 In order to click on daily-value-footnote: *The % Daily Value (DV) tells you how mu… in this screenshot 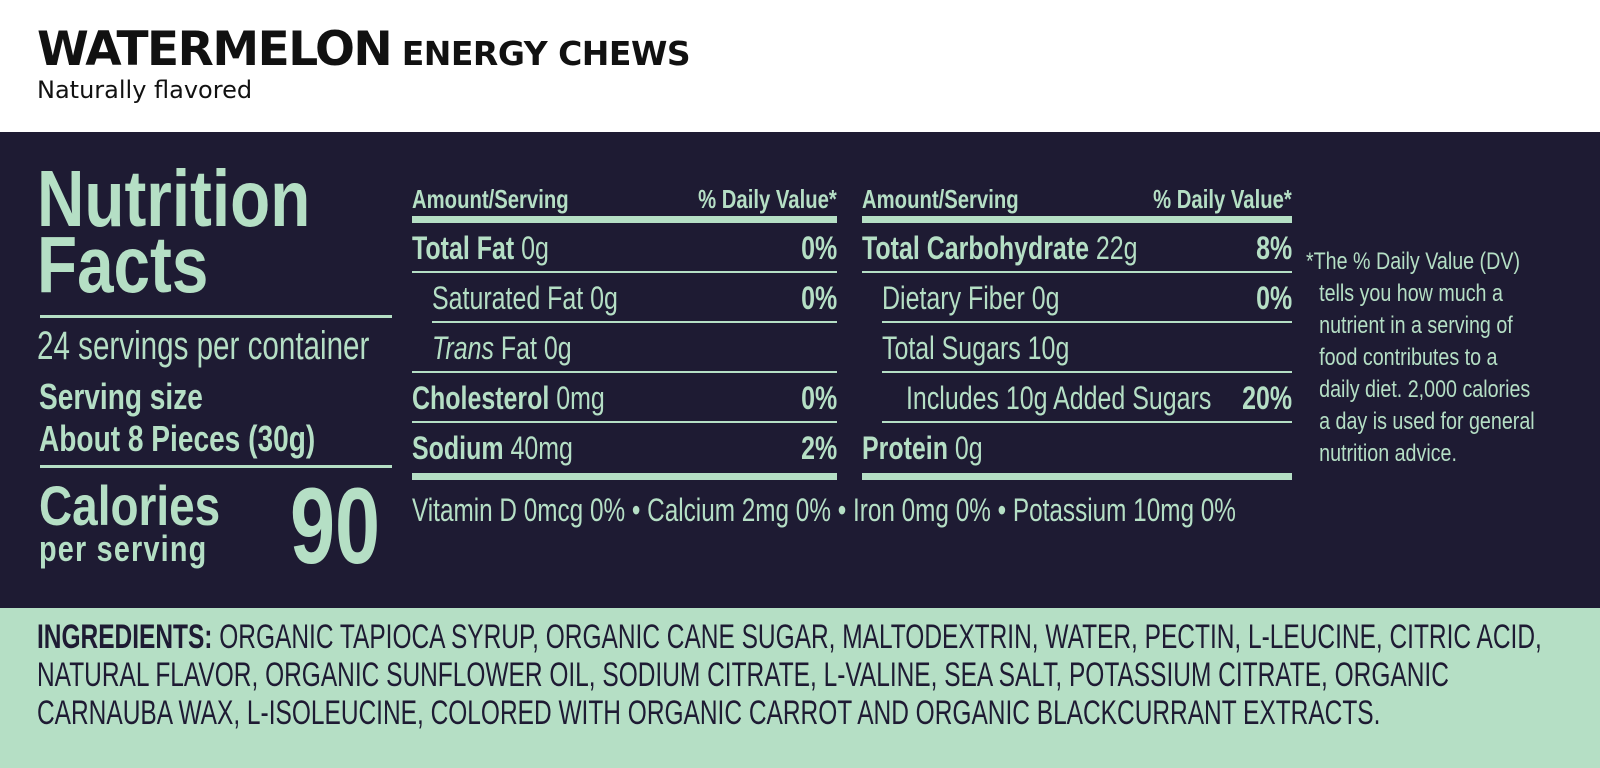, I will do `click(1420, 357)`.